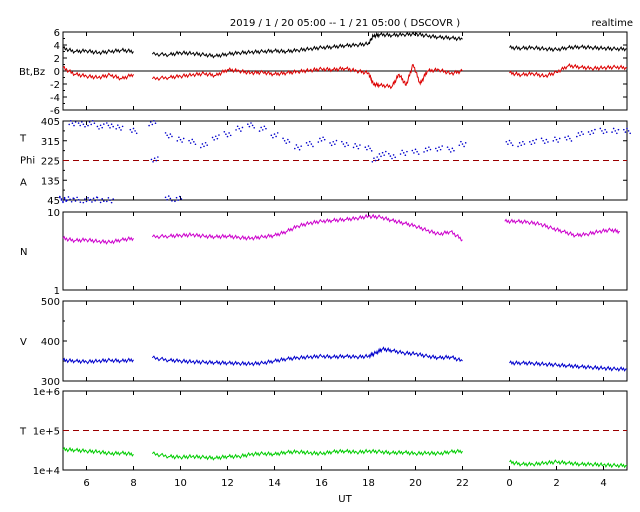 This screenshot has width=640, height=512. What do you see at coordinates (368, 483) in the screenshot?
I see `x-tick-label: 18` at bounding box center [368, 483].